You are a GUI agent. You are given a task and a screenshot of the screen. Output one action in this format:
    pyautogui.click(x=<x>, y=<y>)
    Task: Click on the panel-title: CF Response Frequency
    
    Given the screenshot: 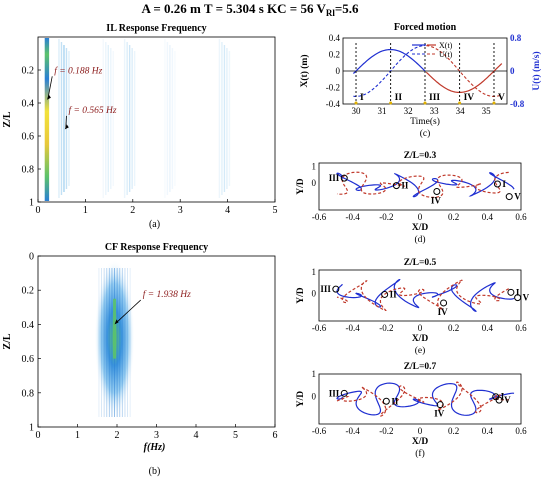 What is the action you would take?
    pyautogui.click(x=156, y=247)
    